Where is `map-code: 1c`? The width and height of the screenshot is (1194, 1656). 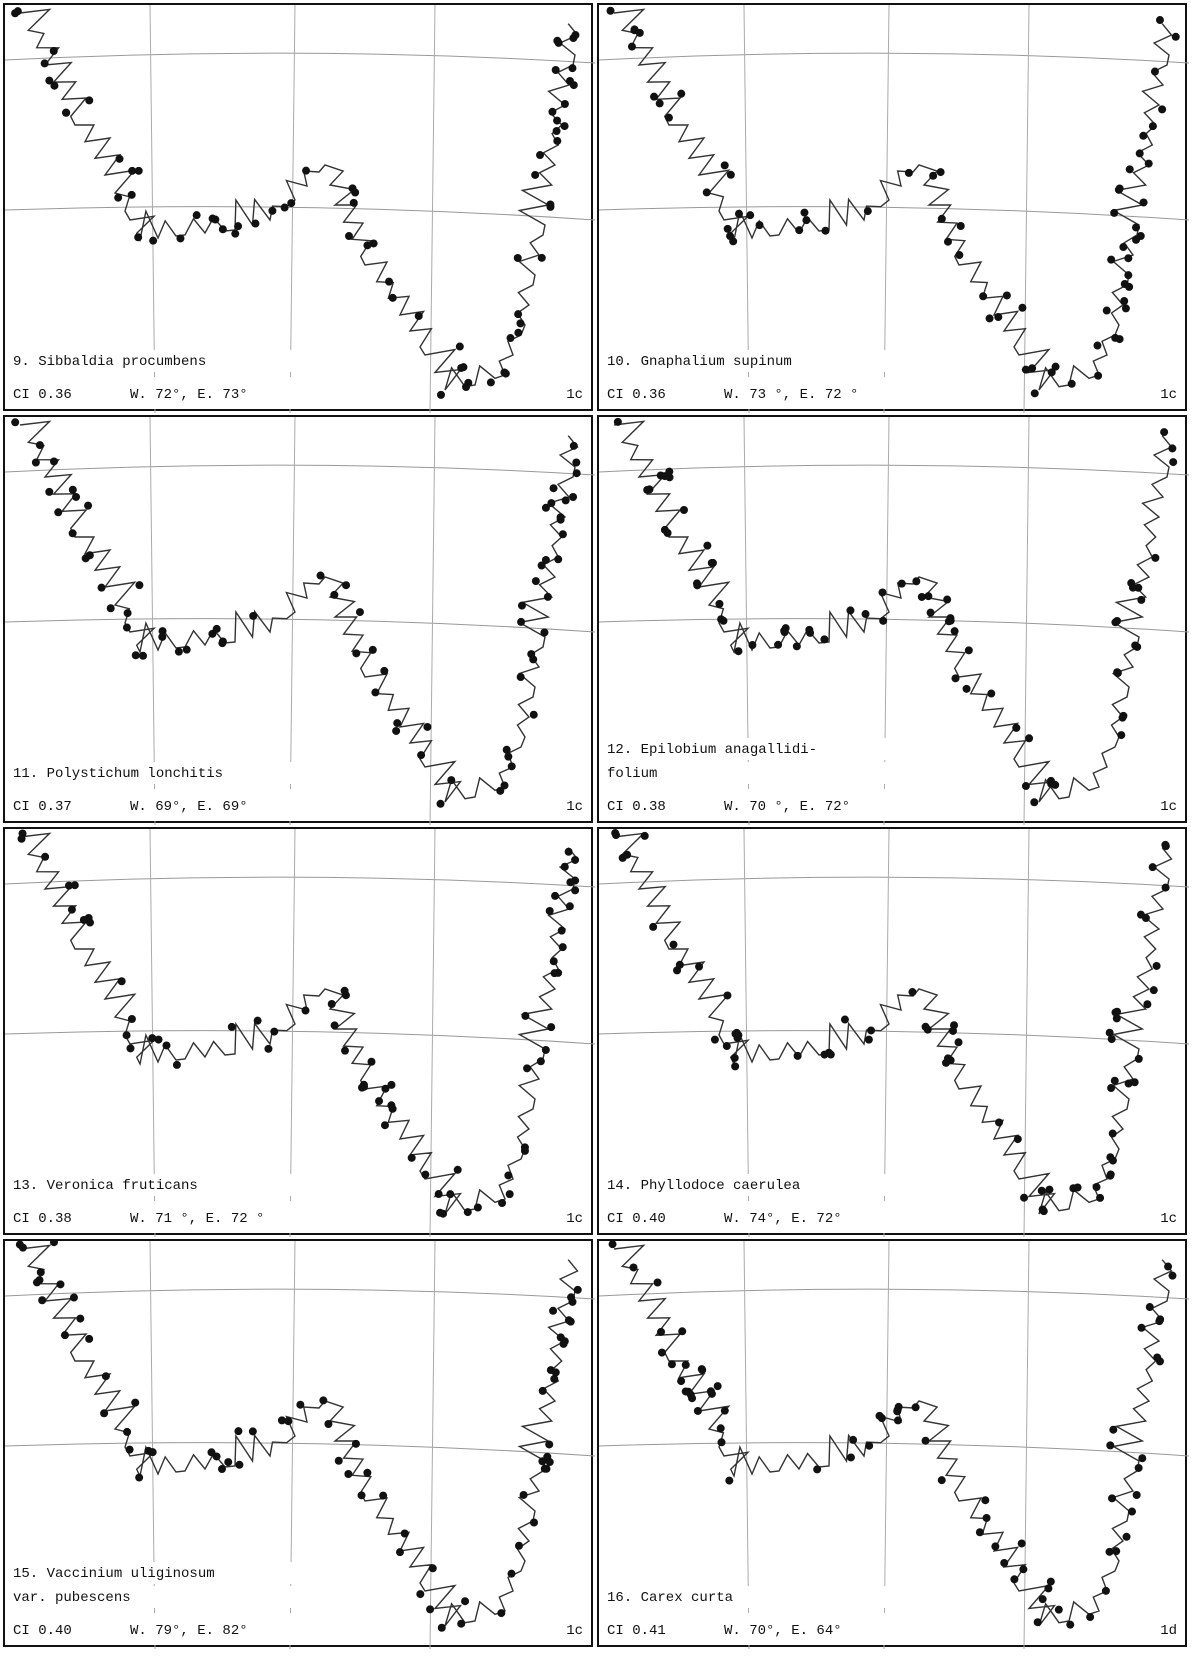 map-code: 1c is located at coordinates (1168, 807).